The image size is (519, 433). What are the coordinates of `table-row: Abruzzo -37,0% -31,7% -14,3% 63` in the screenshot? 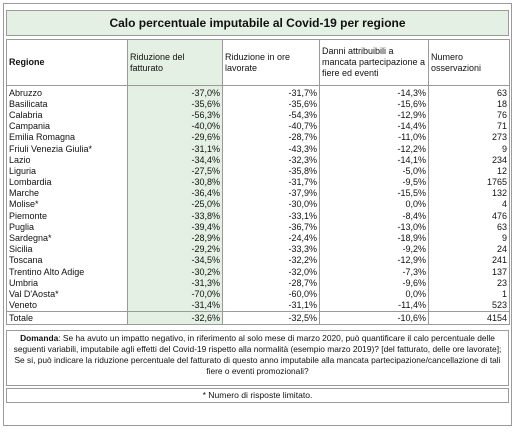 It's located at (258, 92).